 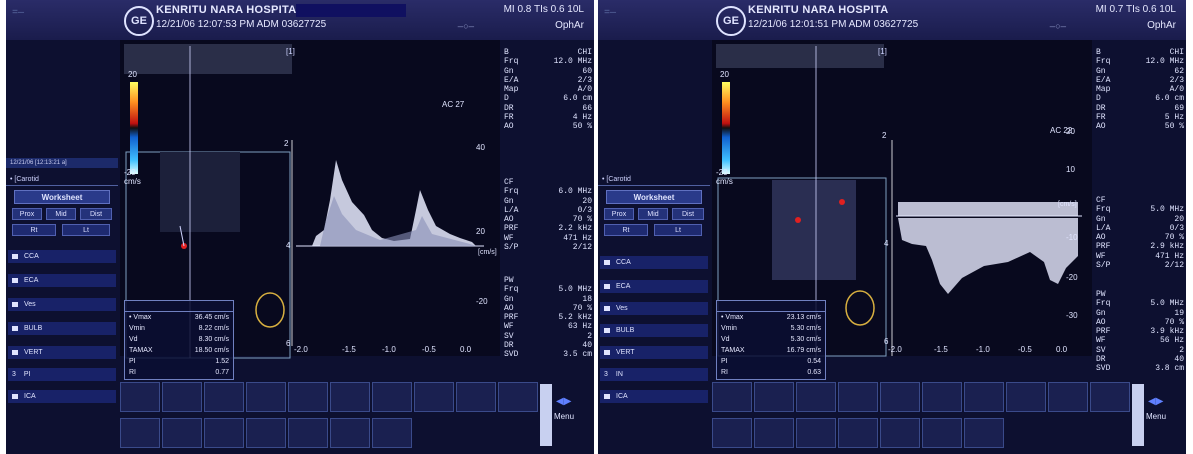 I want to click on svg-text: 4, so click(x=886, y=243).